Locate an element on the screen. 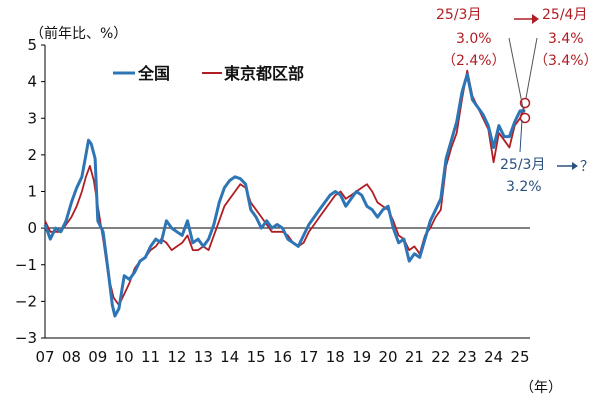 The height and width of the screenshot is (402, 600). y-tick-label: 5 is located at coordinates (32, 45).